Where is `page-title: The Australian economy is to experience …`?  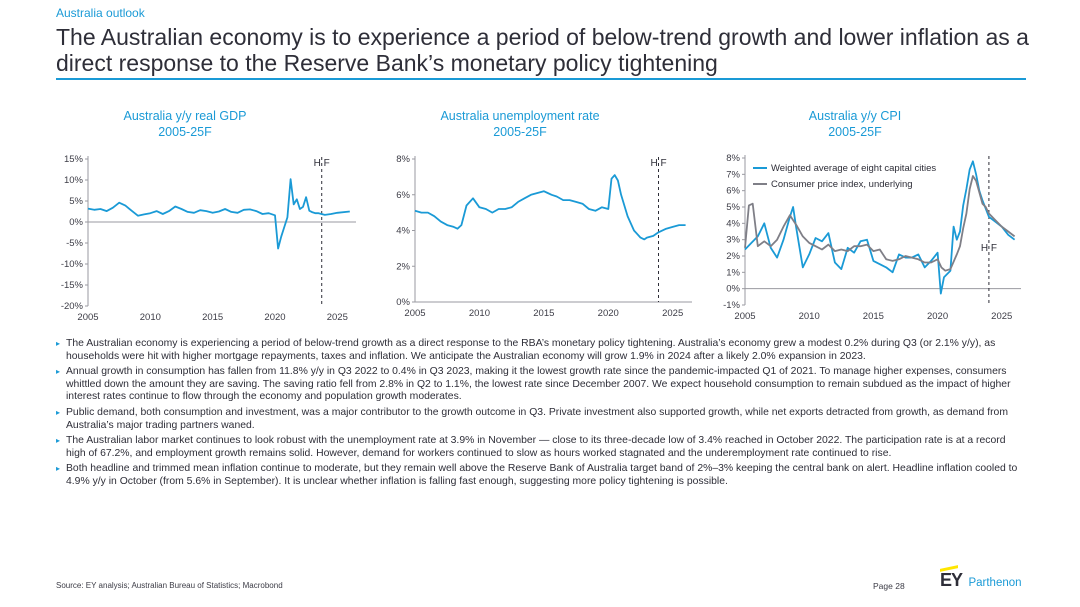 page-title: The Australian economy is to experience … is located at coordinates (542, 50).